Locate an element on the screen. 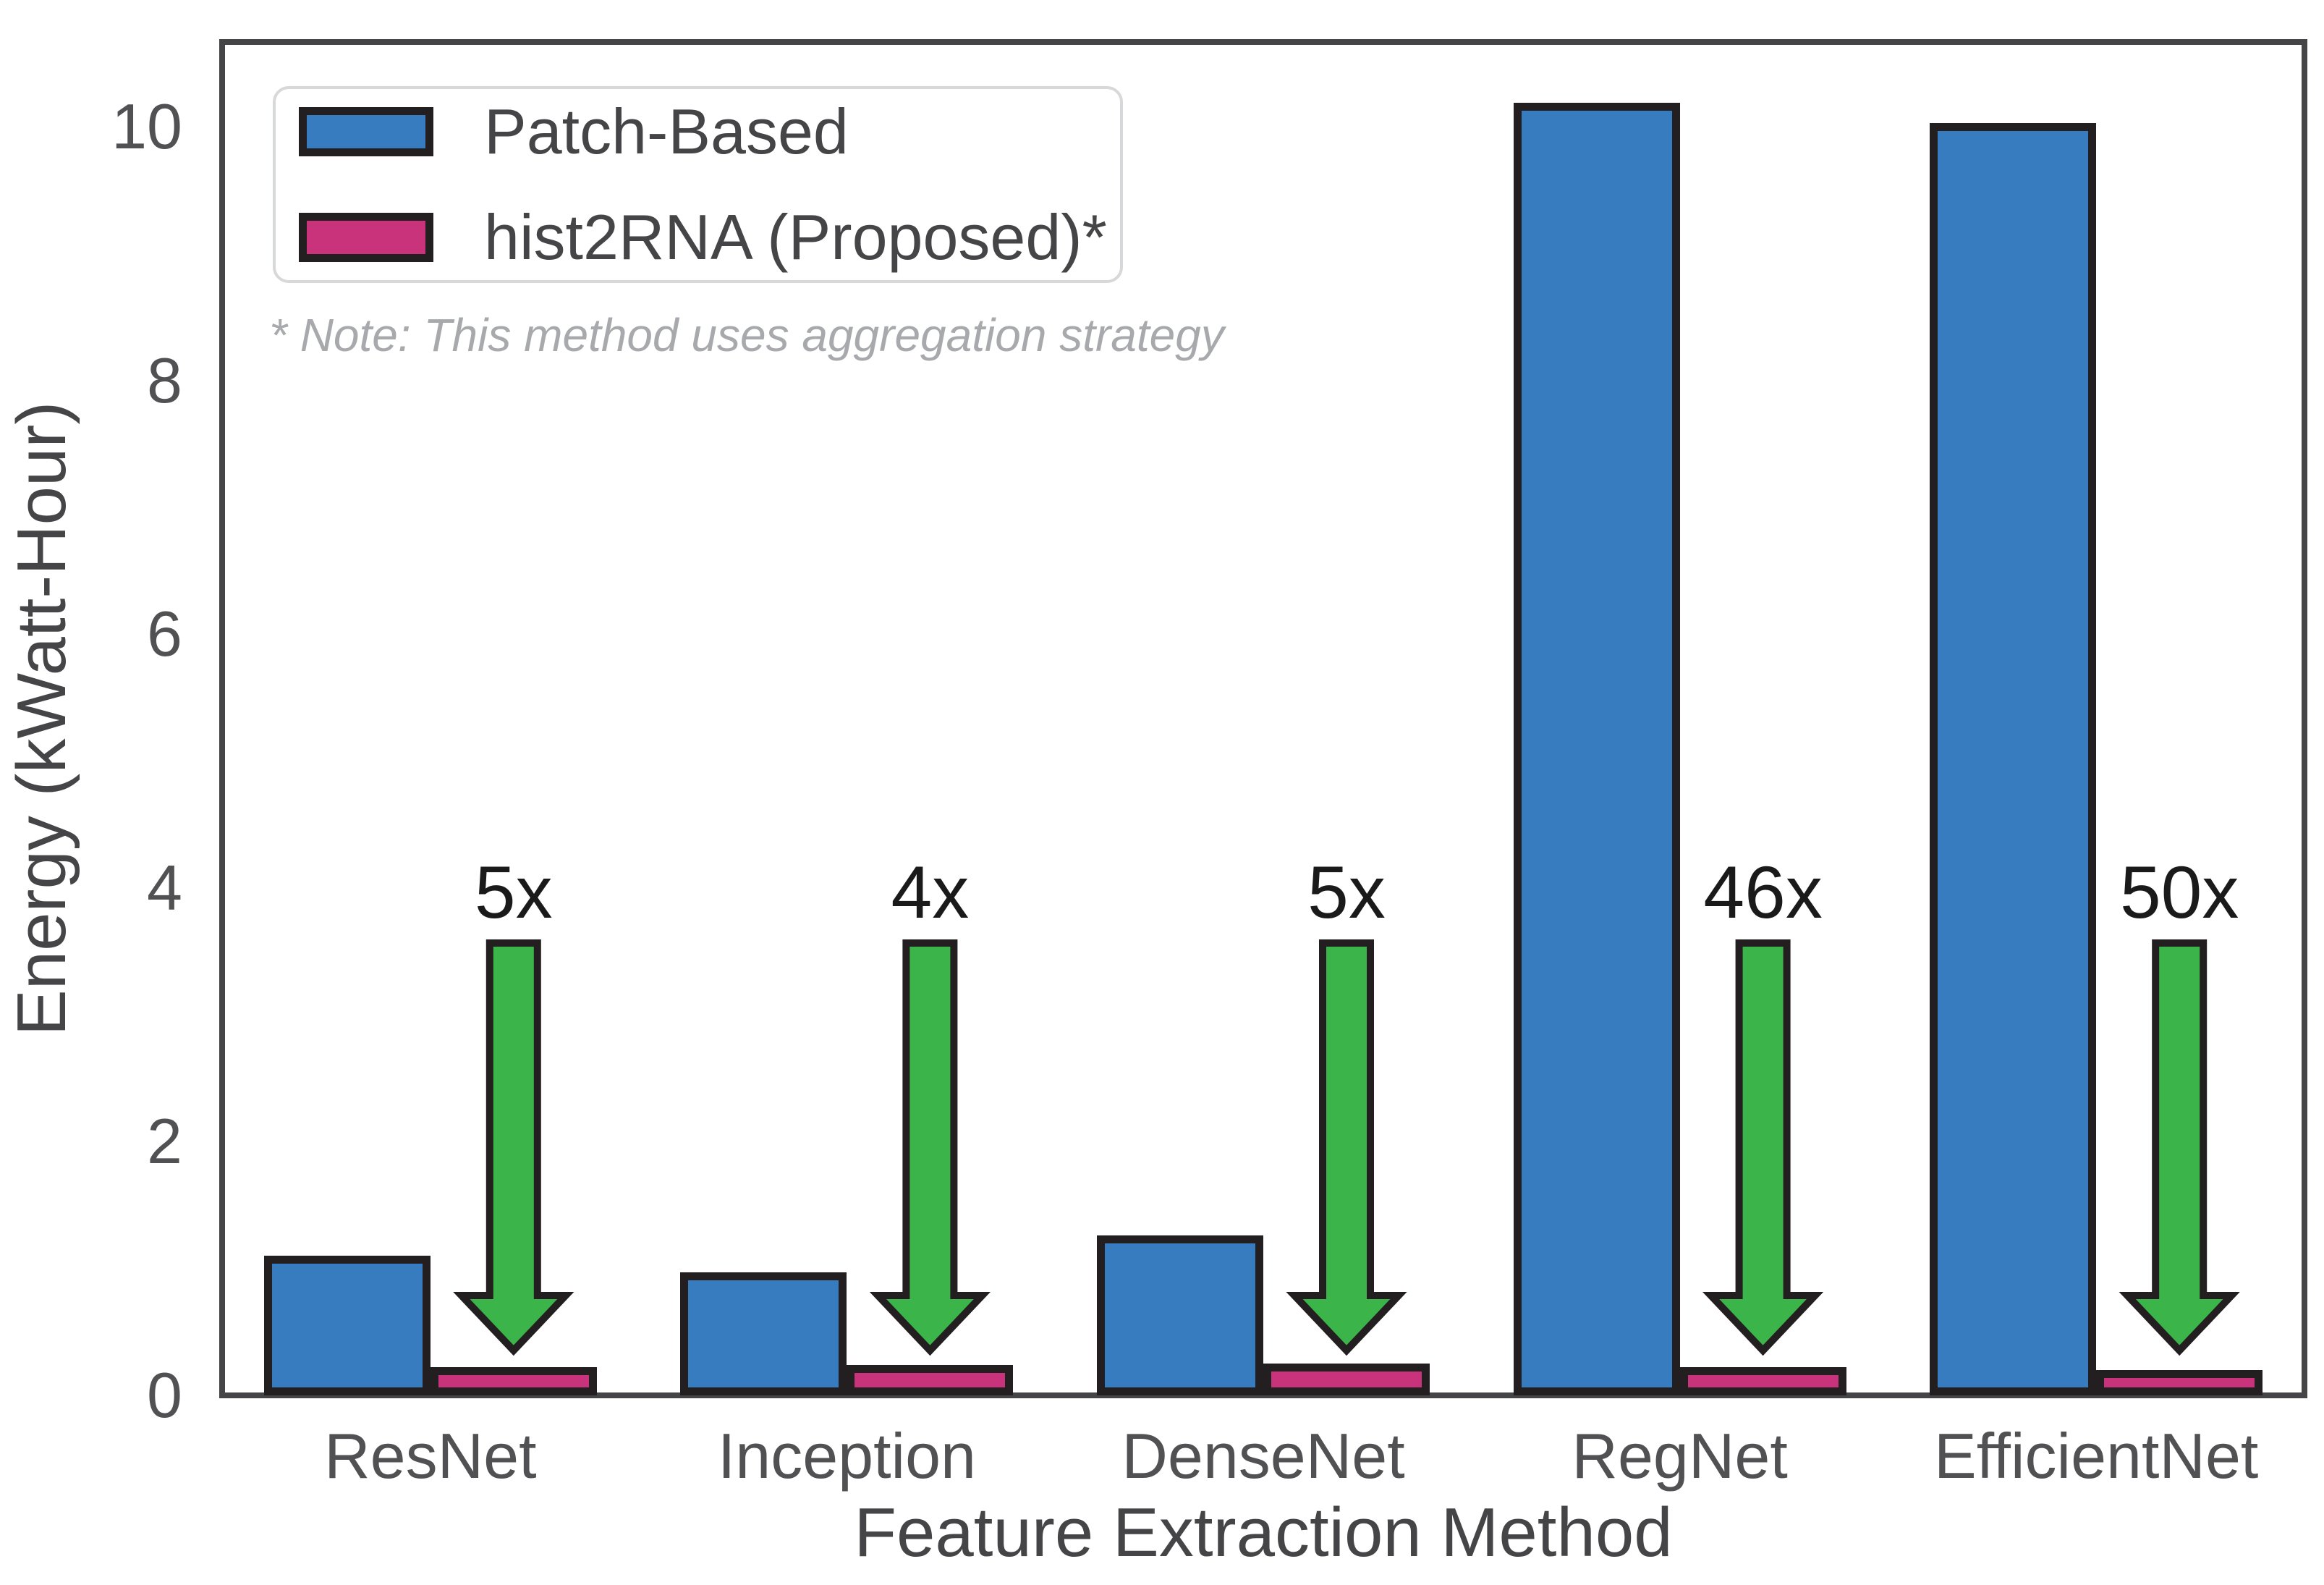  legend-swatch-hist2rna is located at coordinates (366, 238).